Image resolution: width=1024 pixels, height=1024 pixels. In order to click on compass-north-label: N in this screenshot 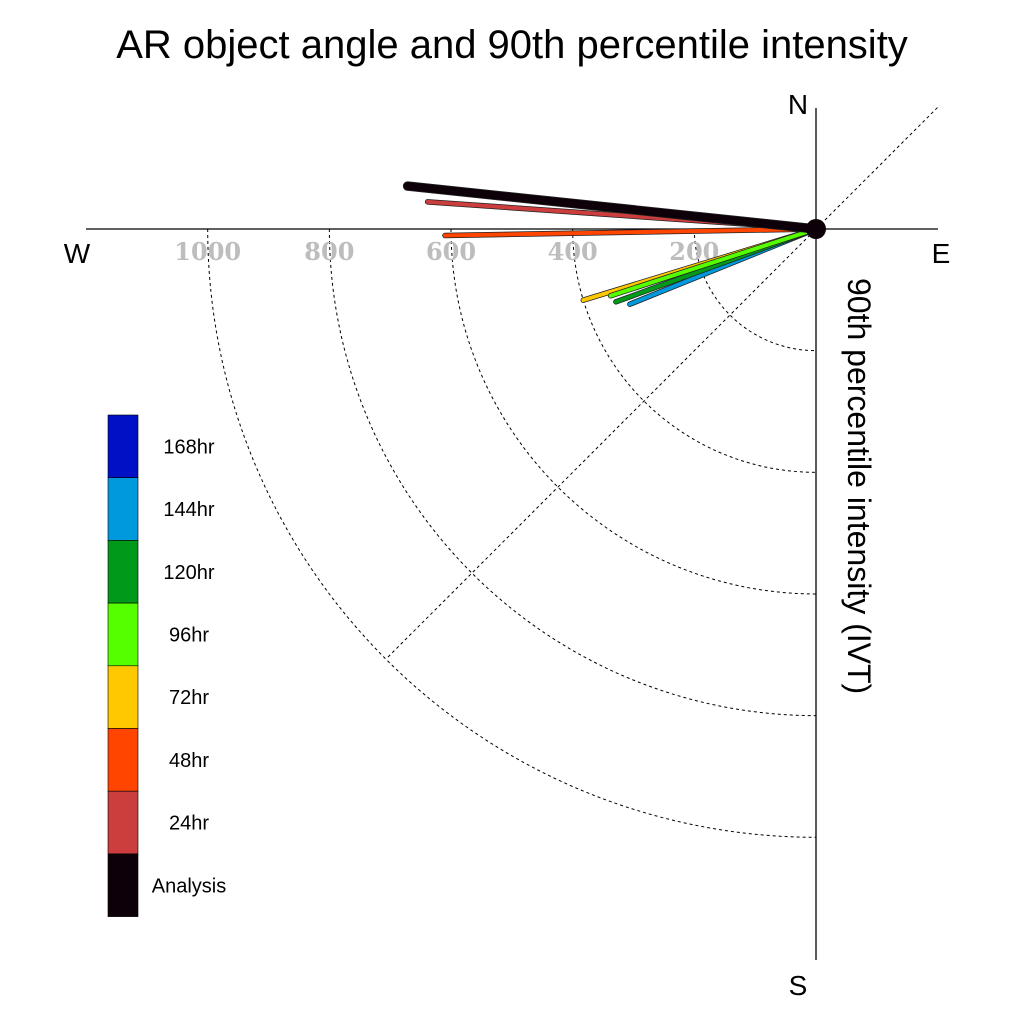, I will do `click(798, 104)`.